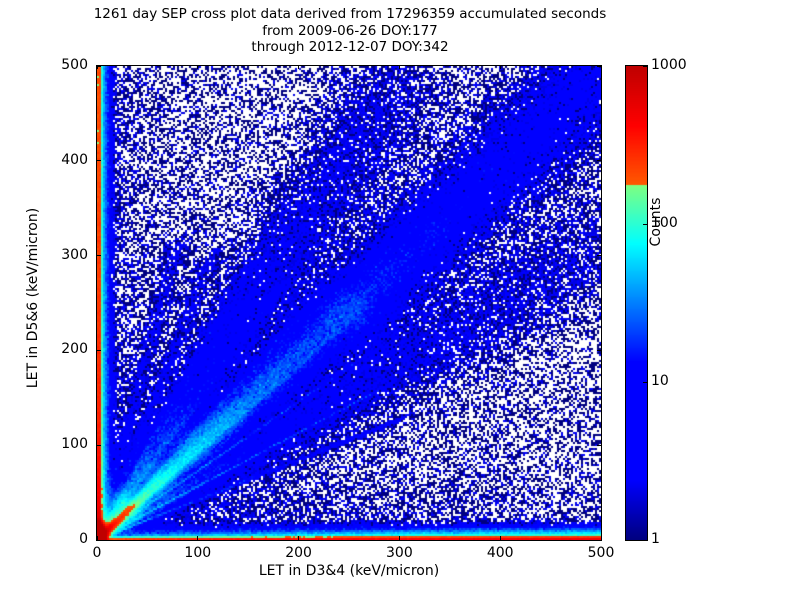  I want to click on y-tick-label: 0, so click(83, 539).